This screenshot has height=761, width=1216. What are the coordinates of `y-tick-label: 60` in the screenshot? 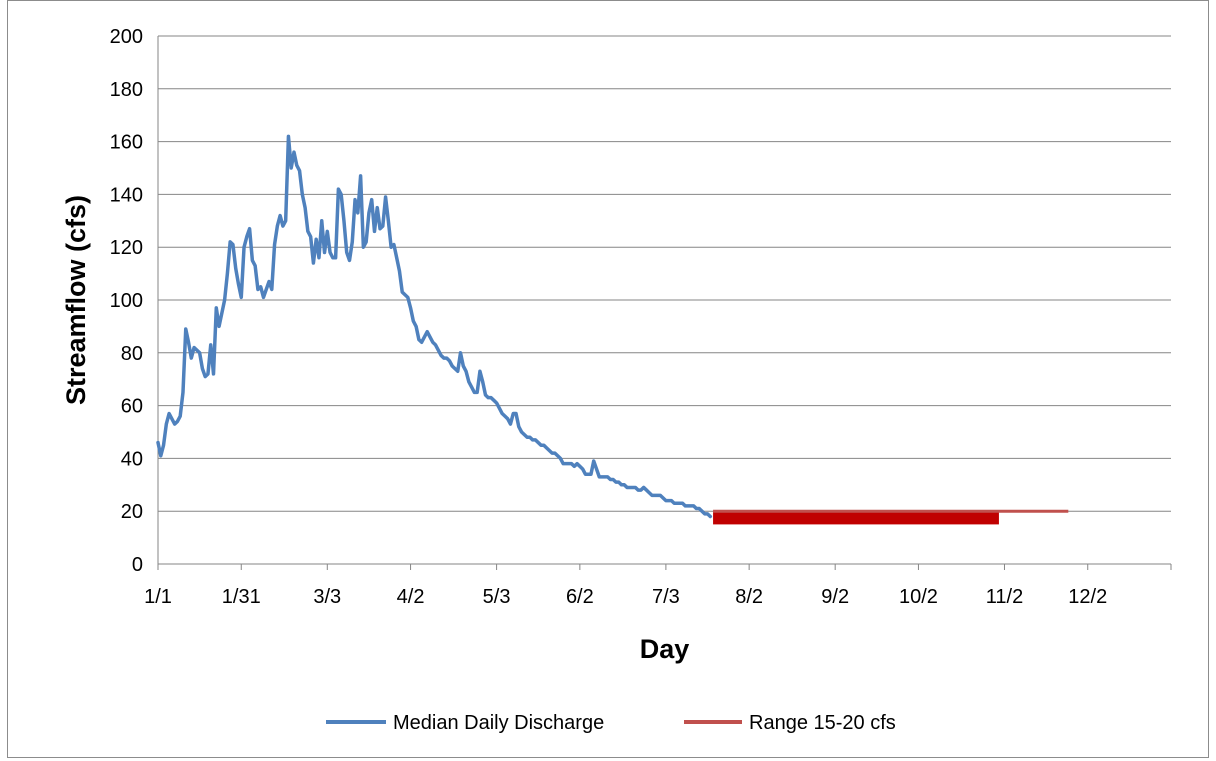 It's located at (132, 407).